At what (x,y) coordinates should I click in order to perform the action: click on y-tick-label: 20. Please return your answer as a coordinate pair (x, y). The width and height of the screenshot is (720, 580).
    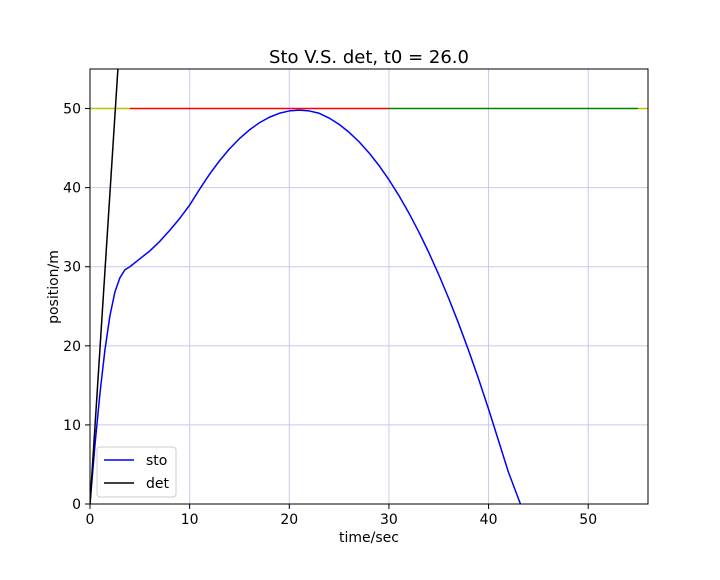
    Looking at the image, I should click on (72, 347).